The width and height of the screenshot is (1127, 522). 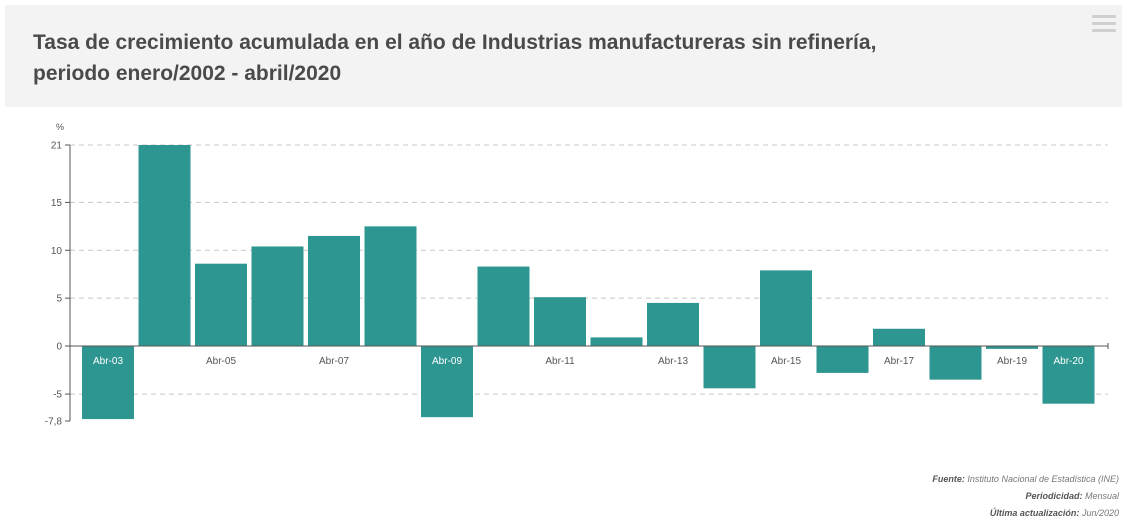 What do you see at coordinates (187, 73) in the screenshot?
I see `chart-title-line-2: periodo enero/2002 - abril/2020` at bounding box center [187, 73].